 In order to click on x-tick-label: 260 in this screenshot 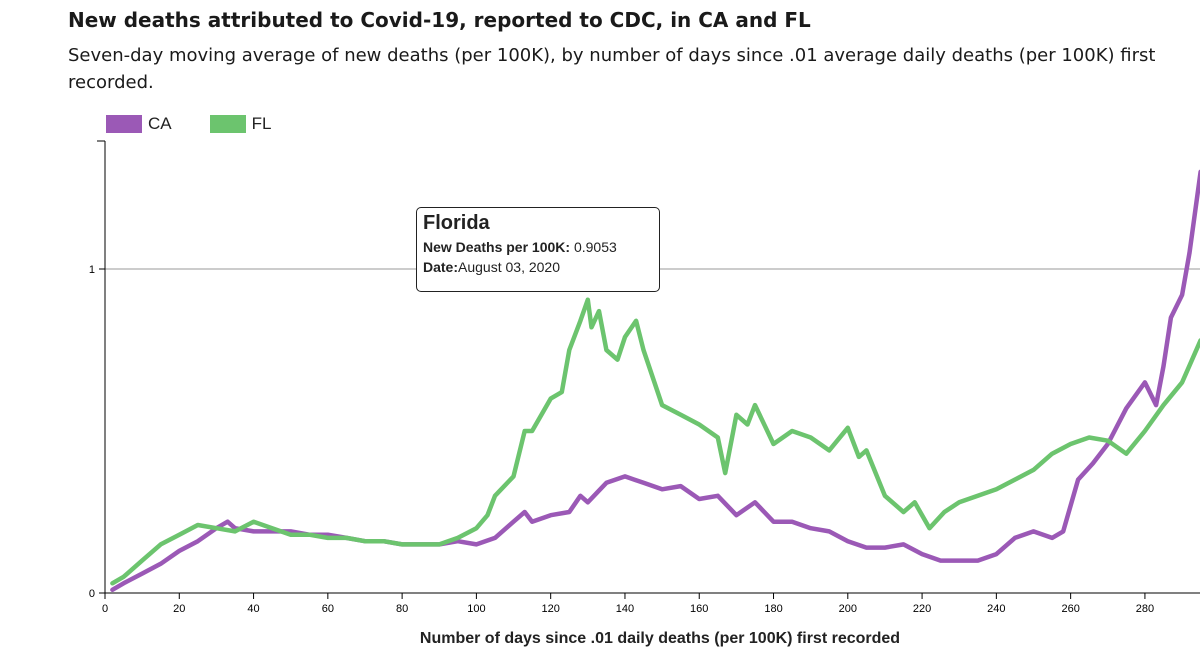, I will do `click(1070, 609)`.